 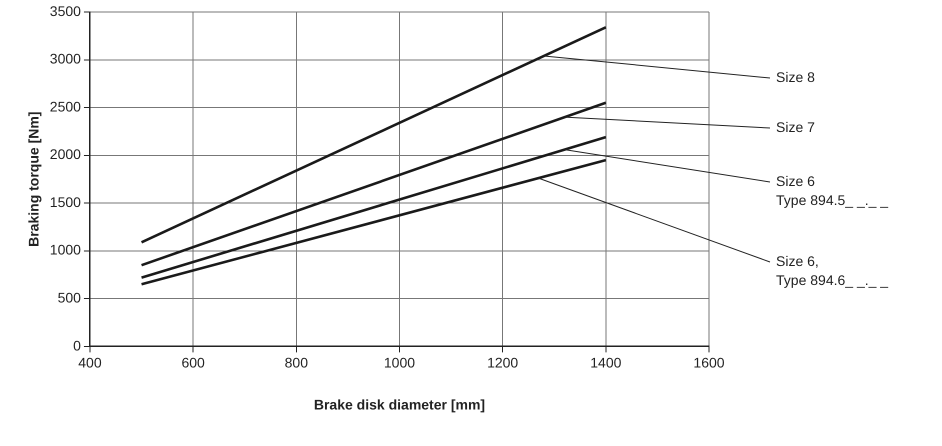 I want to click on y-axis-title: Braking torque [Nm], so click(x=33, y=179).